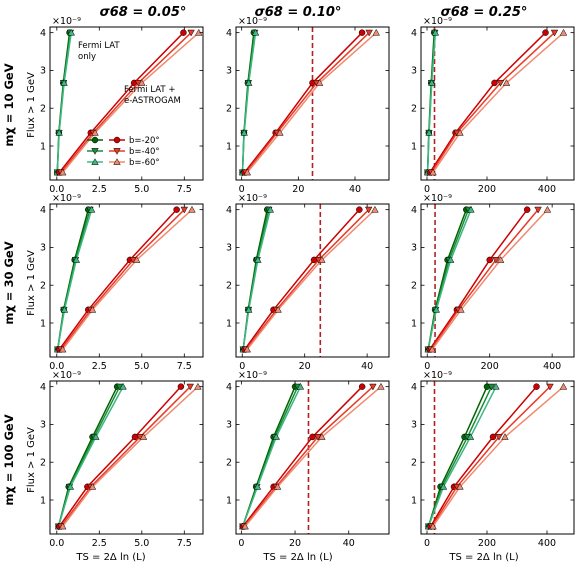 This screenshot has width=581, height=566. I want to click on annotation-fermi-plus: Fermi LAT +, so click(149, 90).